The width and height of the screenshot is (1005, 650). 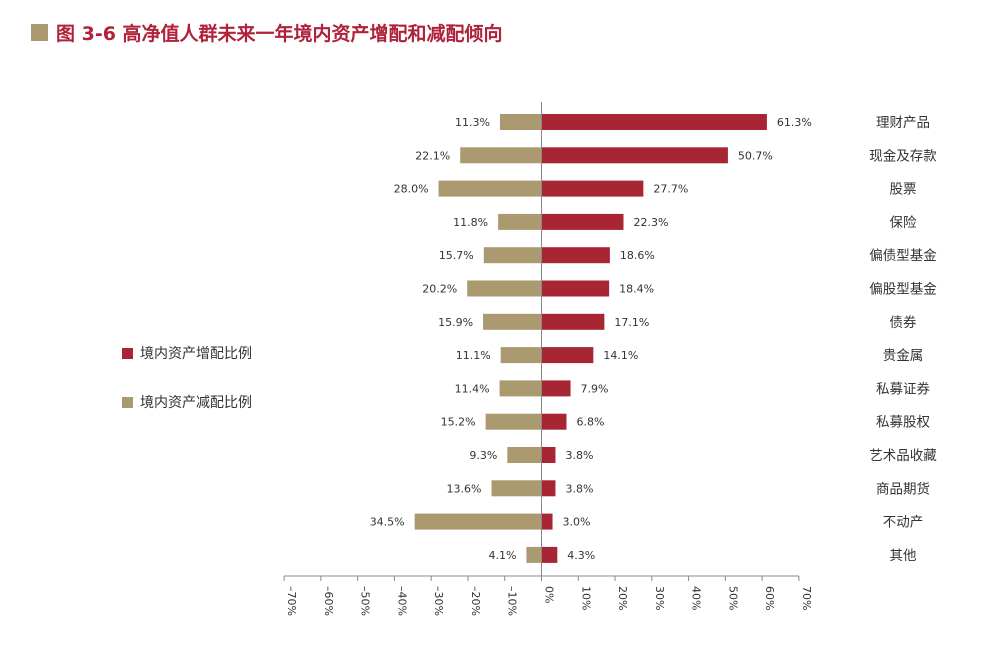 I want to click on value-label-increase: 50.7%, so click(x=755, y=155).